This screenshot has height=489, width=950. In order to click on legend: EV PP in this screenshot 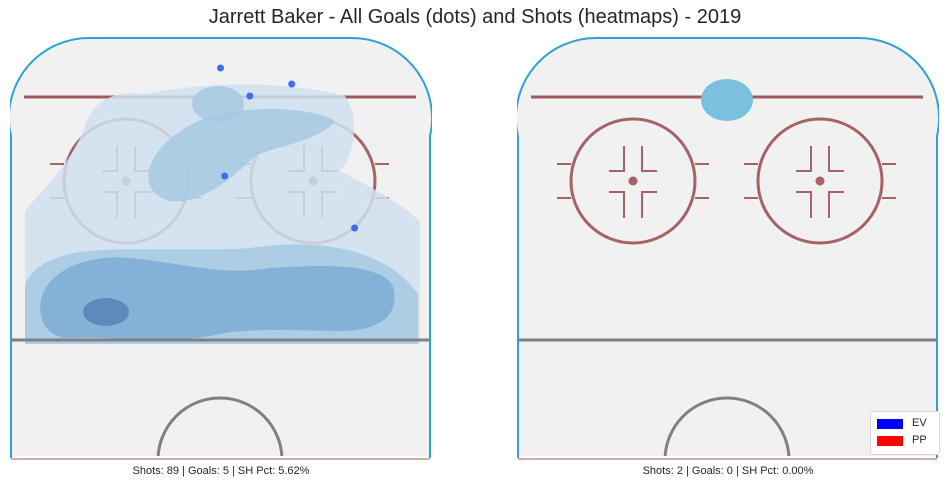, I will do `click(905, 433)`.